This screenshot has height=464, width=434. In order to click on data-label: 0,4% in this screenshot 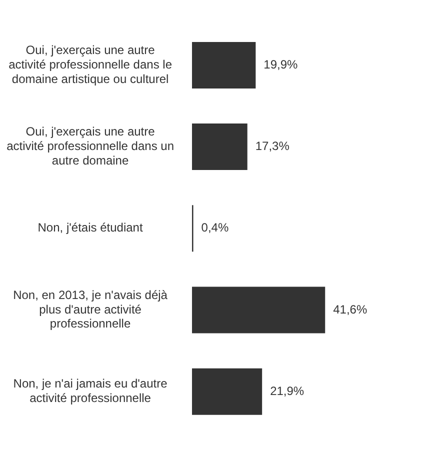, I will do `click(215, 227)`.